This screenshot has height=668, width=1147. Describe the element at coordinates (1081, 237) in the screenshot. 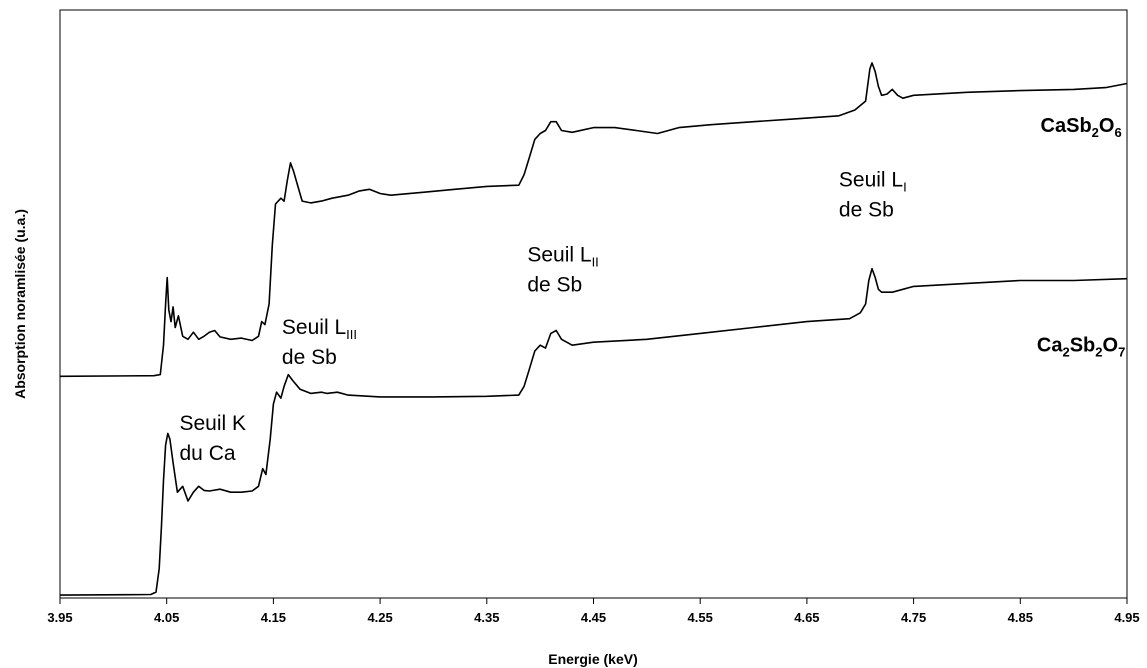

I see `series-labels: CaSb2O6 Ca2Sb2O7` at that location.